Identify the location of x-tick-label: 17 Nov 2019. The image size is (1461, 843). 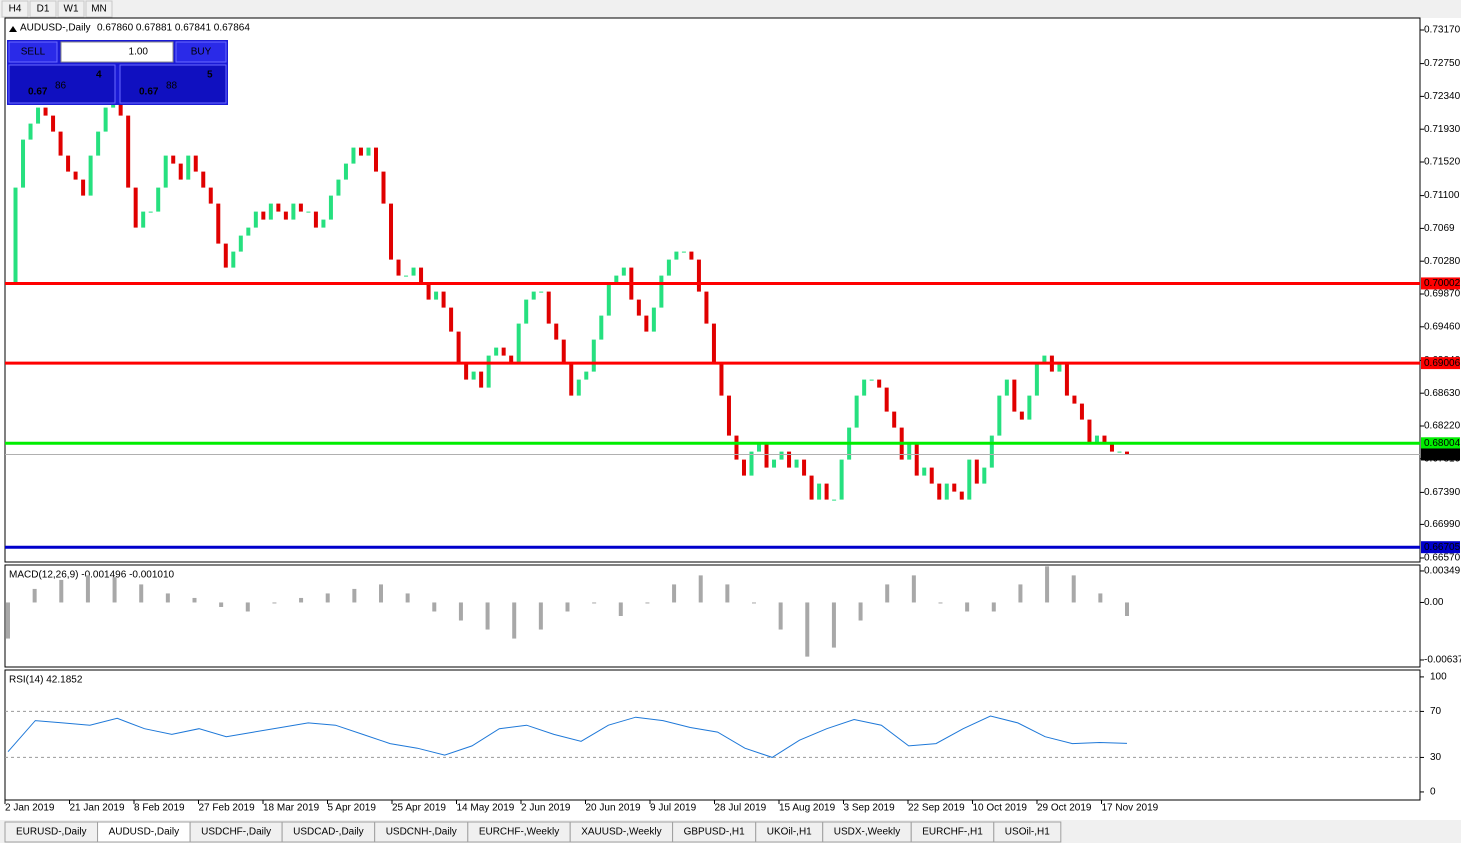
(1130, 808).